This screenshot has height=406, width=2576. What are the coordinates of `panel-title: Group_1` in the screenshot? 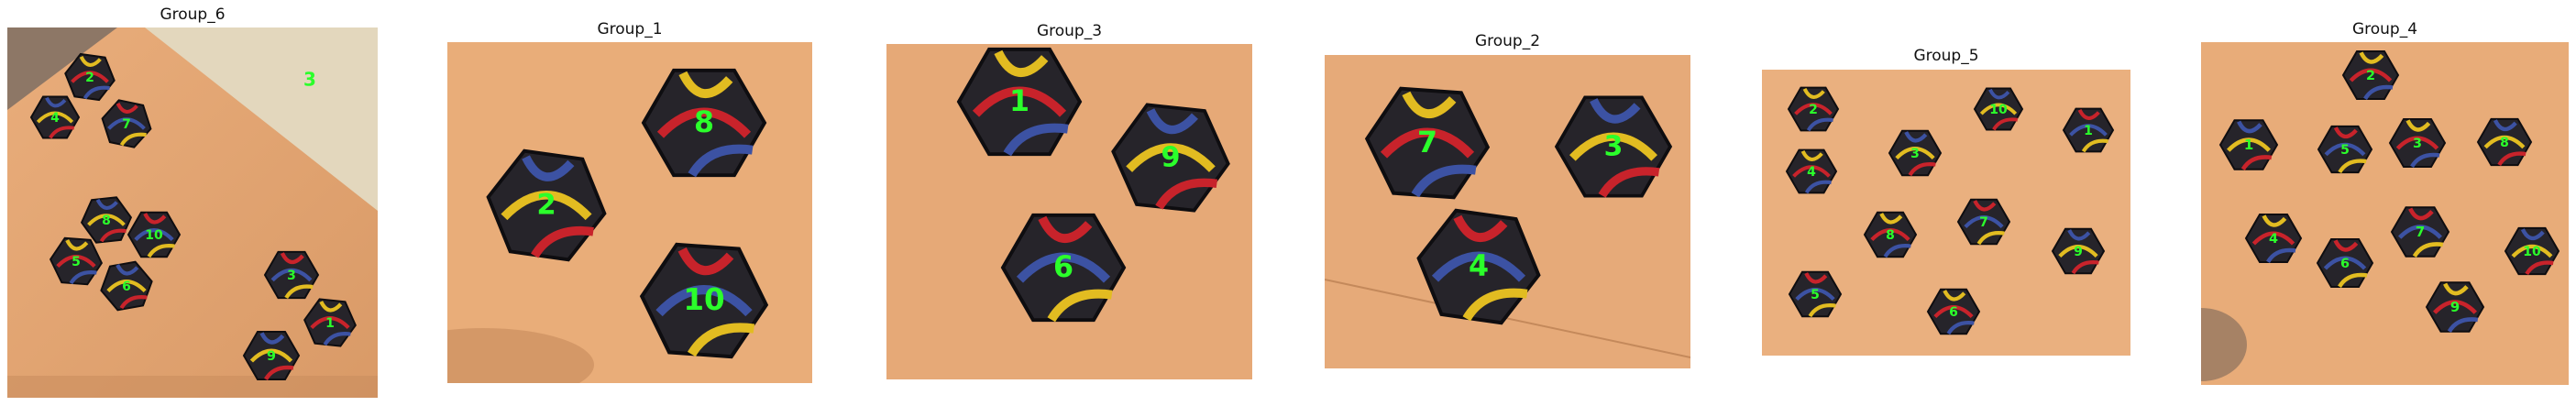 It's located at (630, 29).